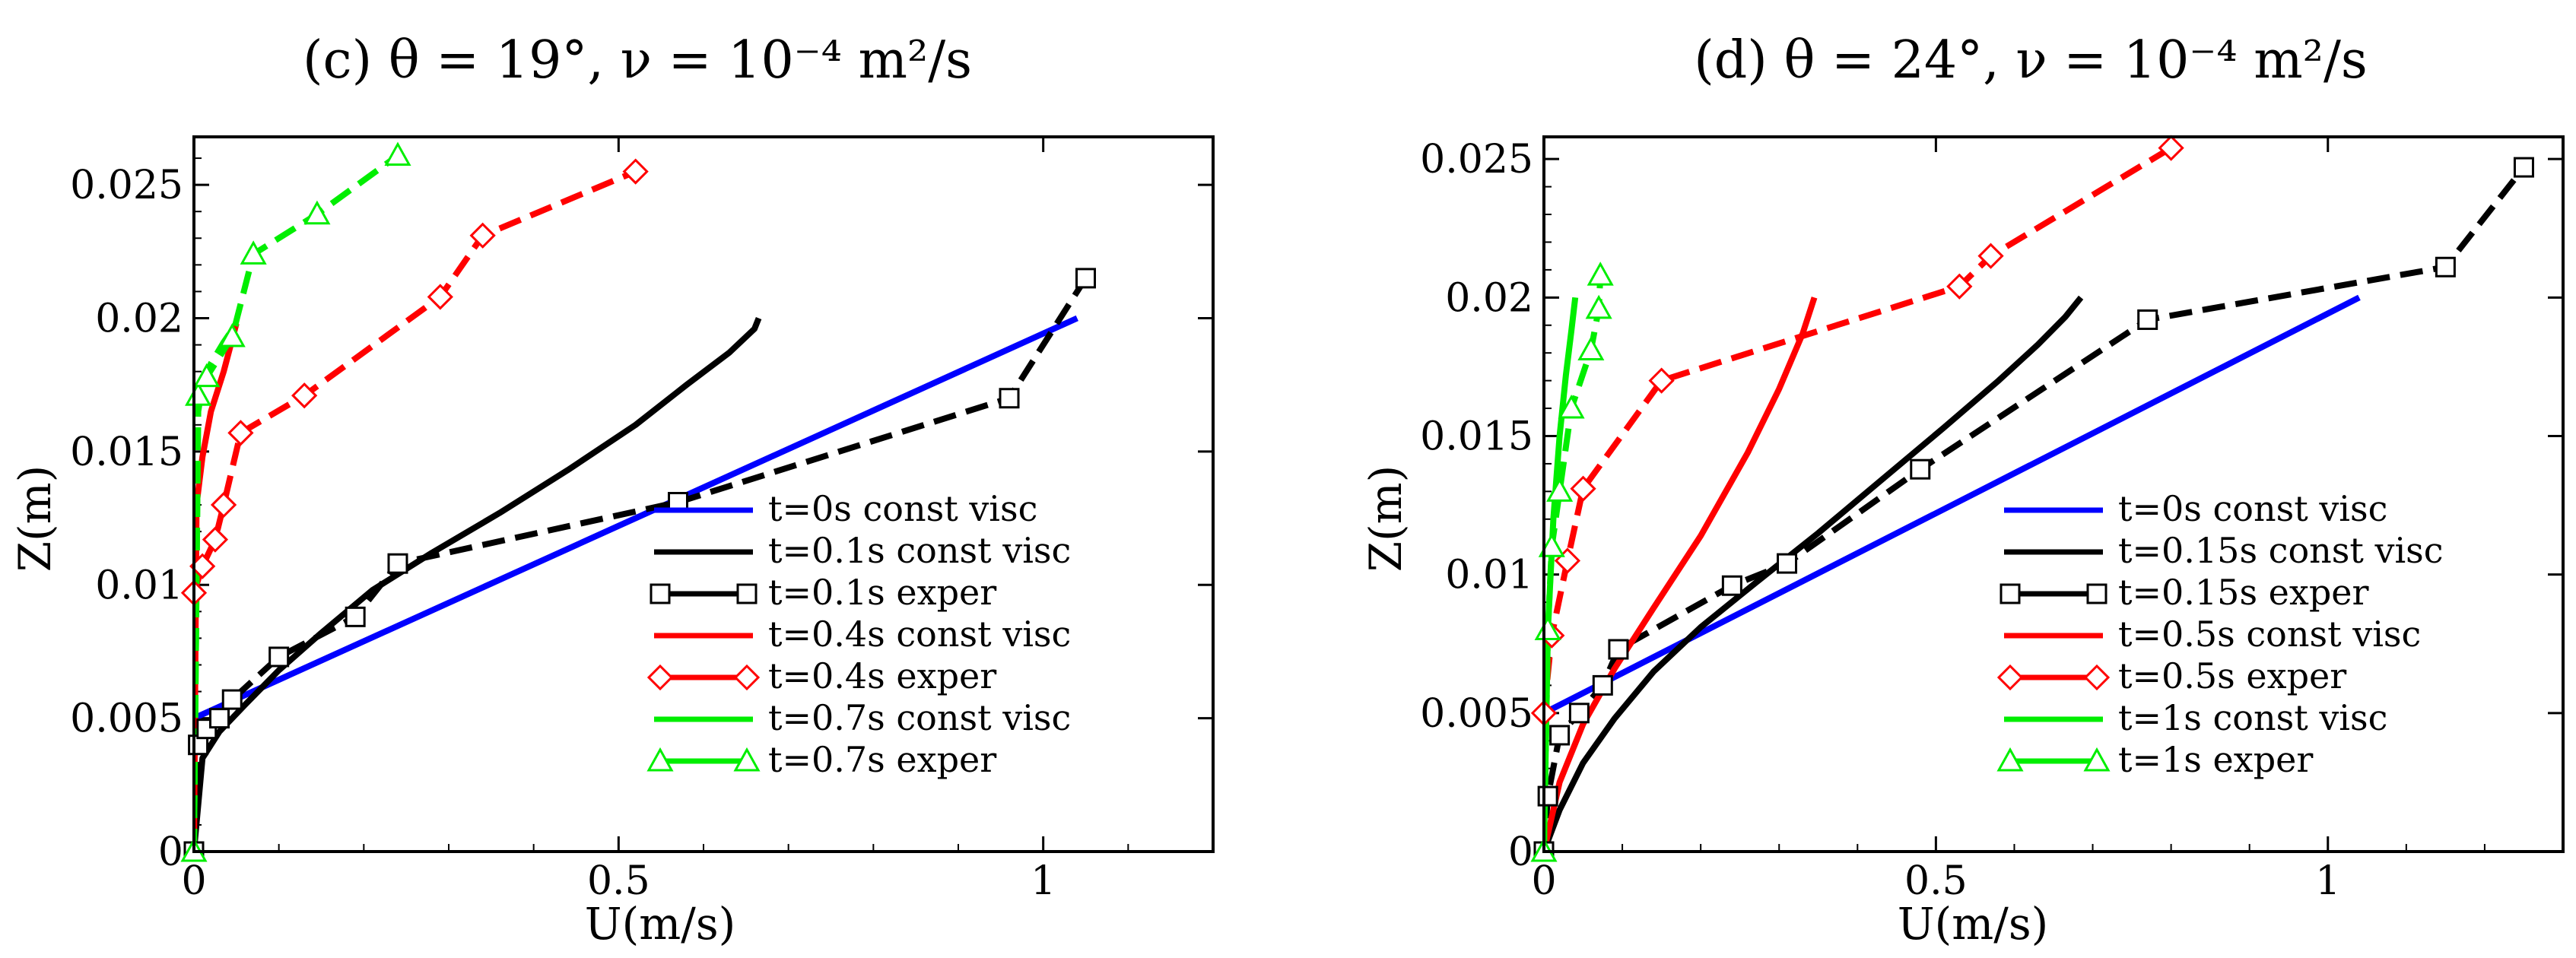 The height and width of the screenshot is (958, 2576). Describe the element at coordinates (2215, 759) in the screenshot. I see `legend-label: t=1s exper` at that location.